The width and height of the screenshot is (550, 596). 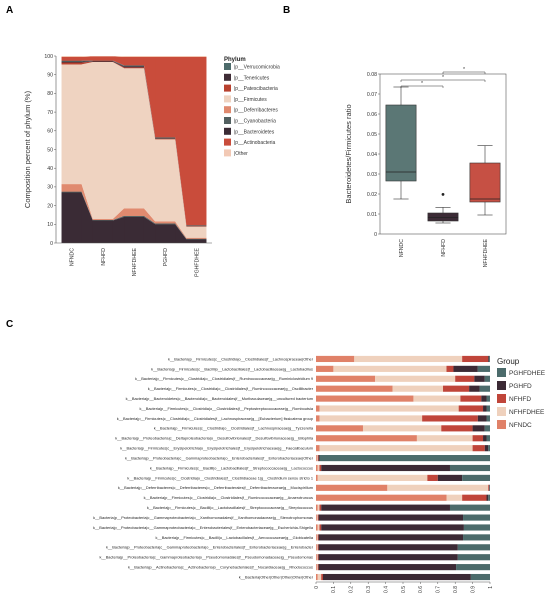 I want to click on area-x-tick-label: NFNDC, so click(x=73, y=257).